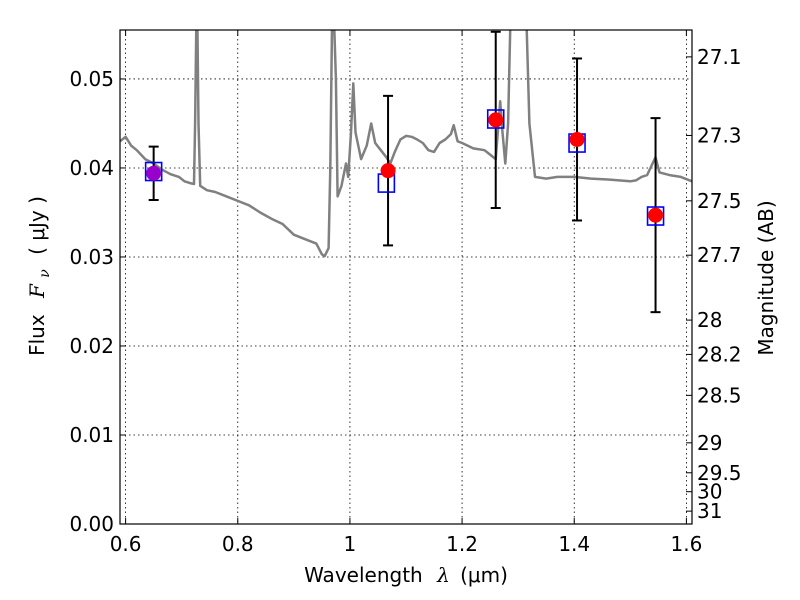 This screenshot has width=800, height=600. I want to click on y-axis-label-unit: ( μJy ), so click(37, 225).